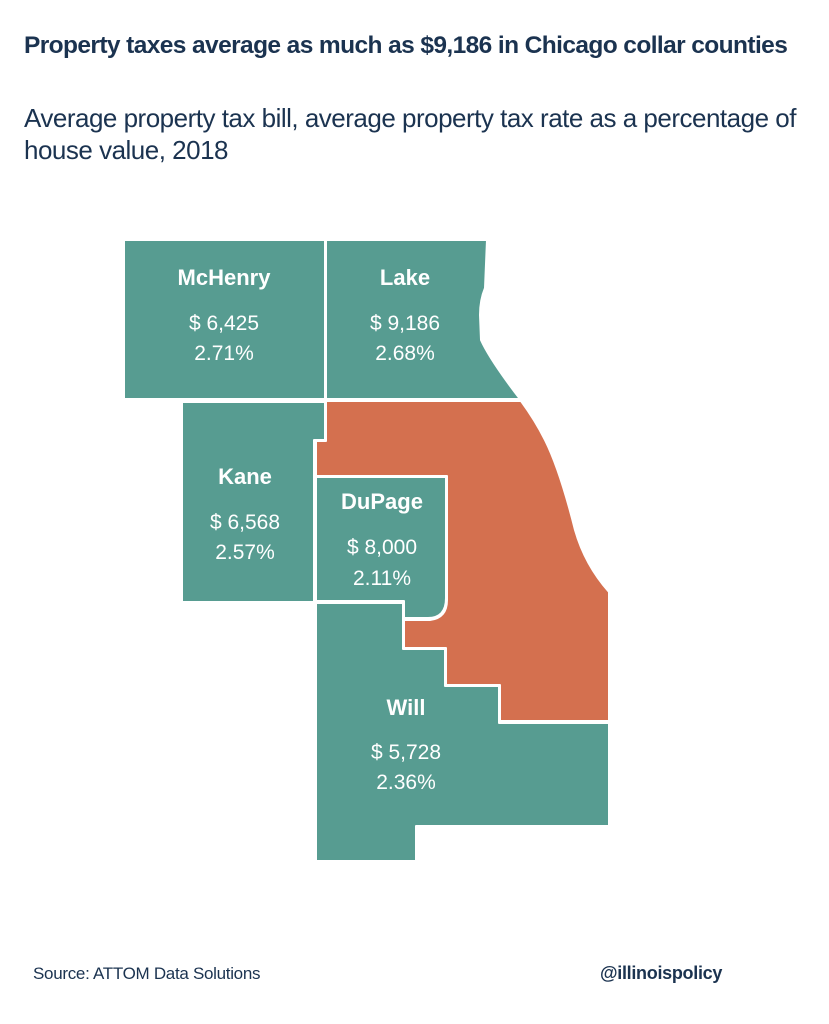 The width and height of the screenshot is (829, 1024). Describe the element at coordinates (462, 732) in the screenshot. I see `county-will` at that location.